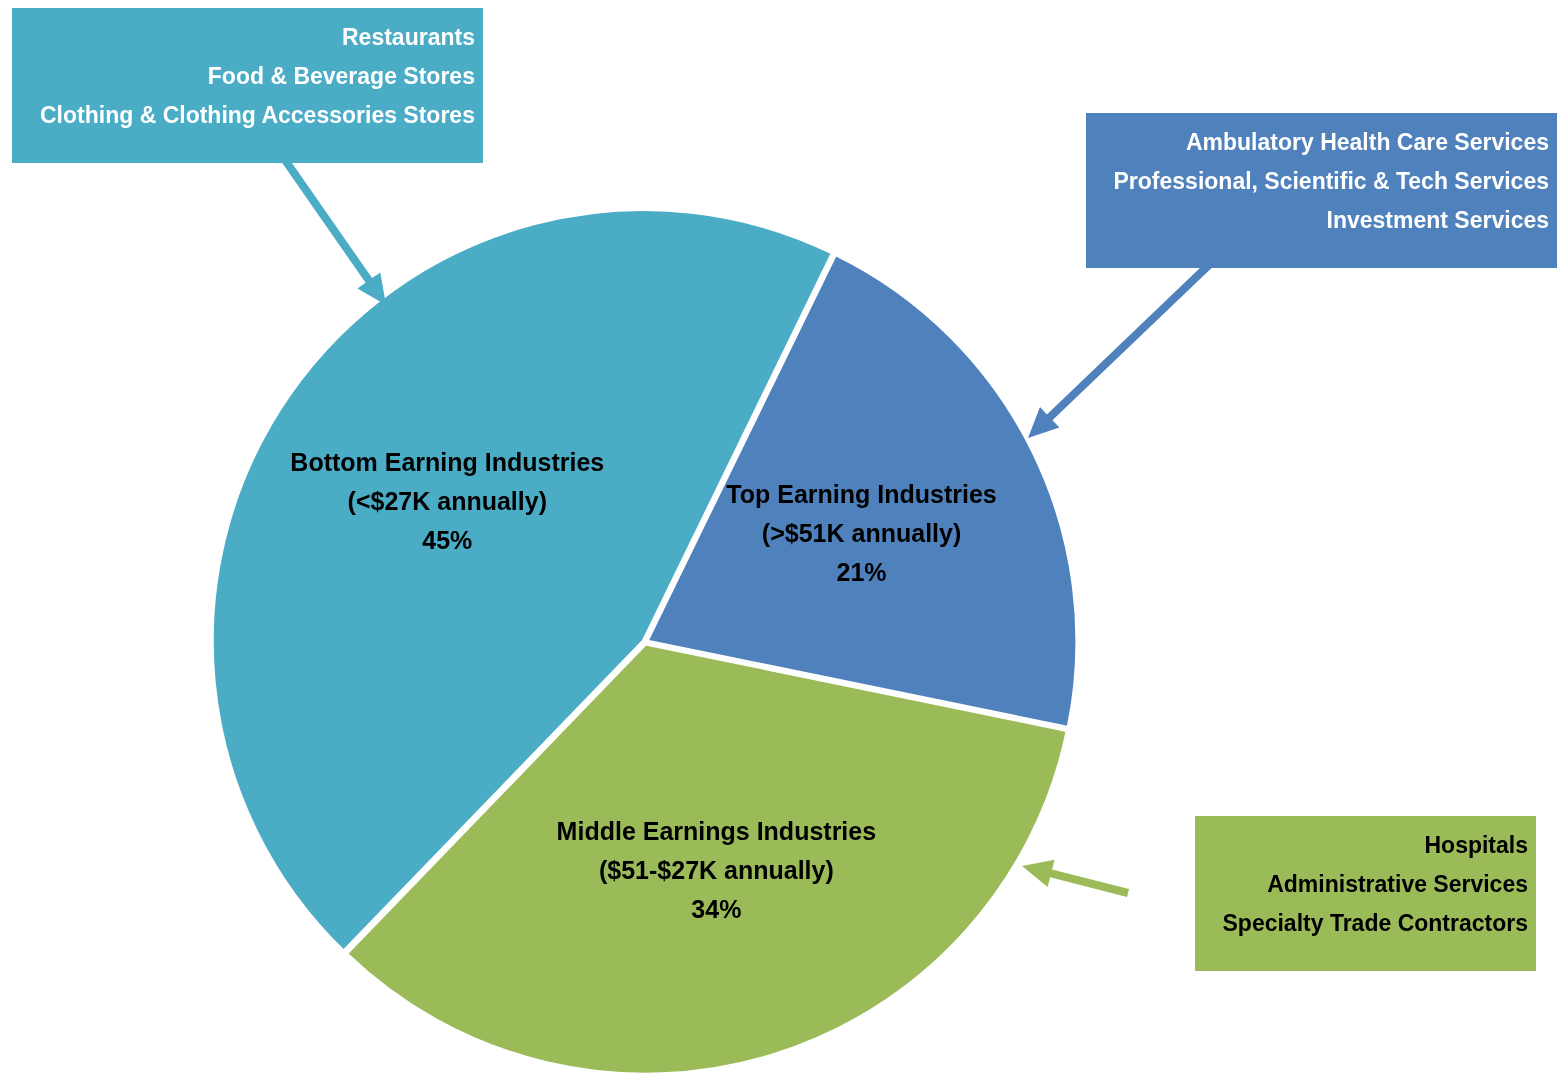 The width and height of the screenshot is (1558, 1078). I want to click on data-label: 34%, so click(716, 909).